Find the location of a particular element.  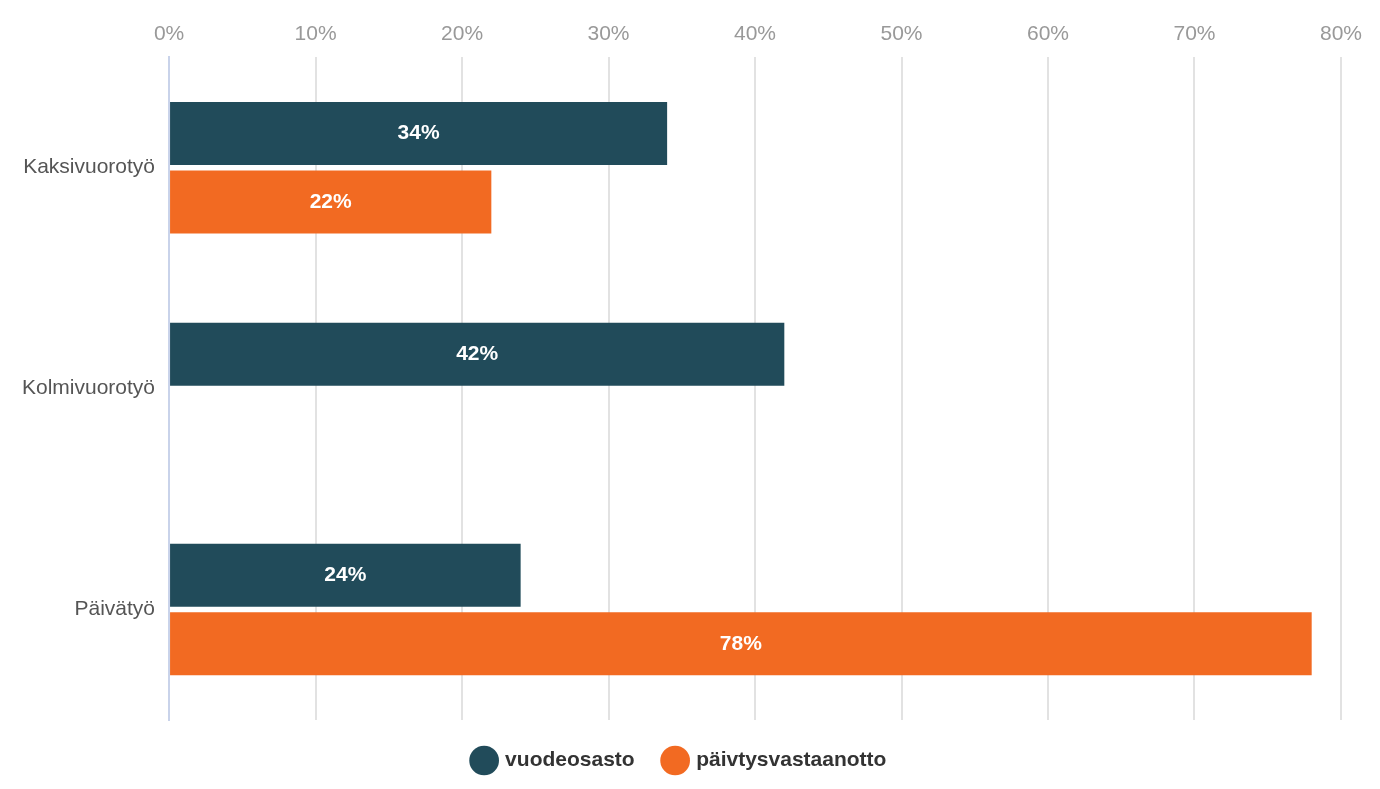

data-label: 42% is located at coordinates (477, 353).